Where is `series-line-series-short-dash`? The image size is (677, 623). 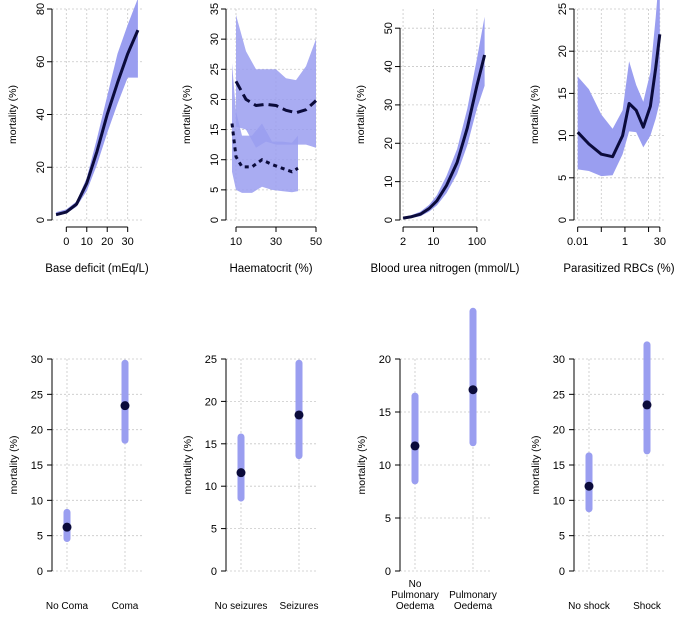
series-line-series-short-dash is located at coordinates (264, 148).